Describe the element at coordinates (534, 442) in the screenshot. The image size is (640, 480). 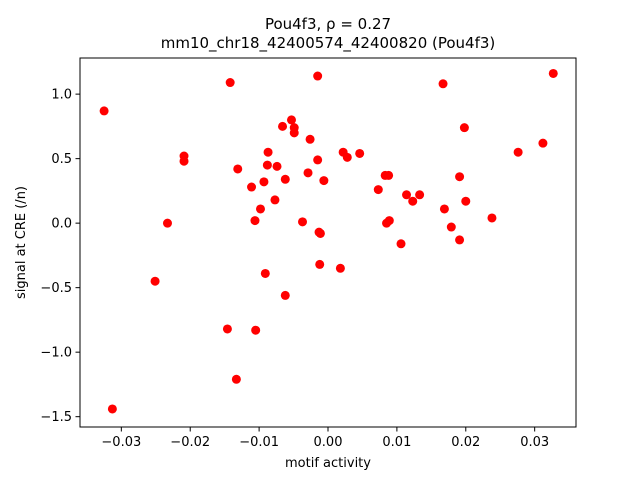
I see `x-tick-label: 0.03` at that location.